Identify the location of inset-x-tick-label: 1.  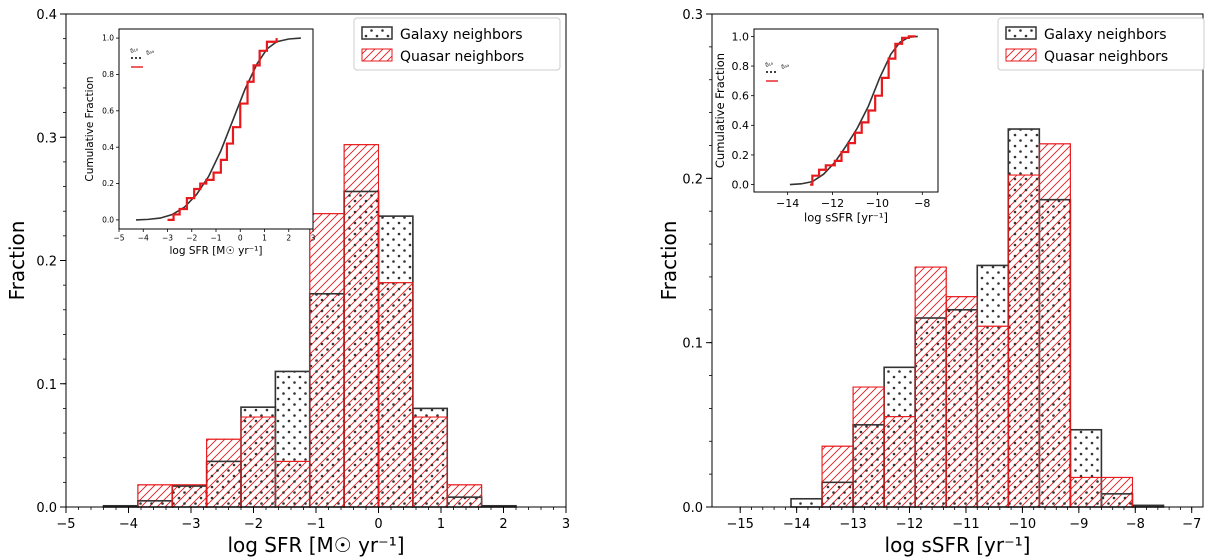
(264, 238).